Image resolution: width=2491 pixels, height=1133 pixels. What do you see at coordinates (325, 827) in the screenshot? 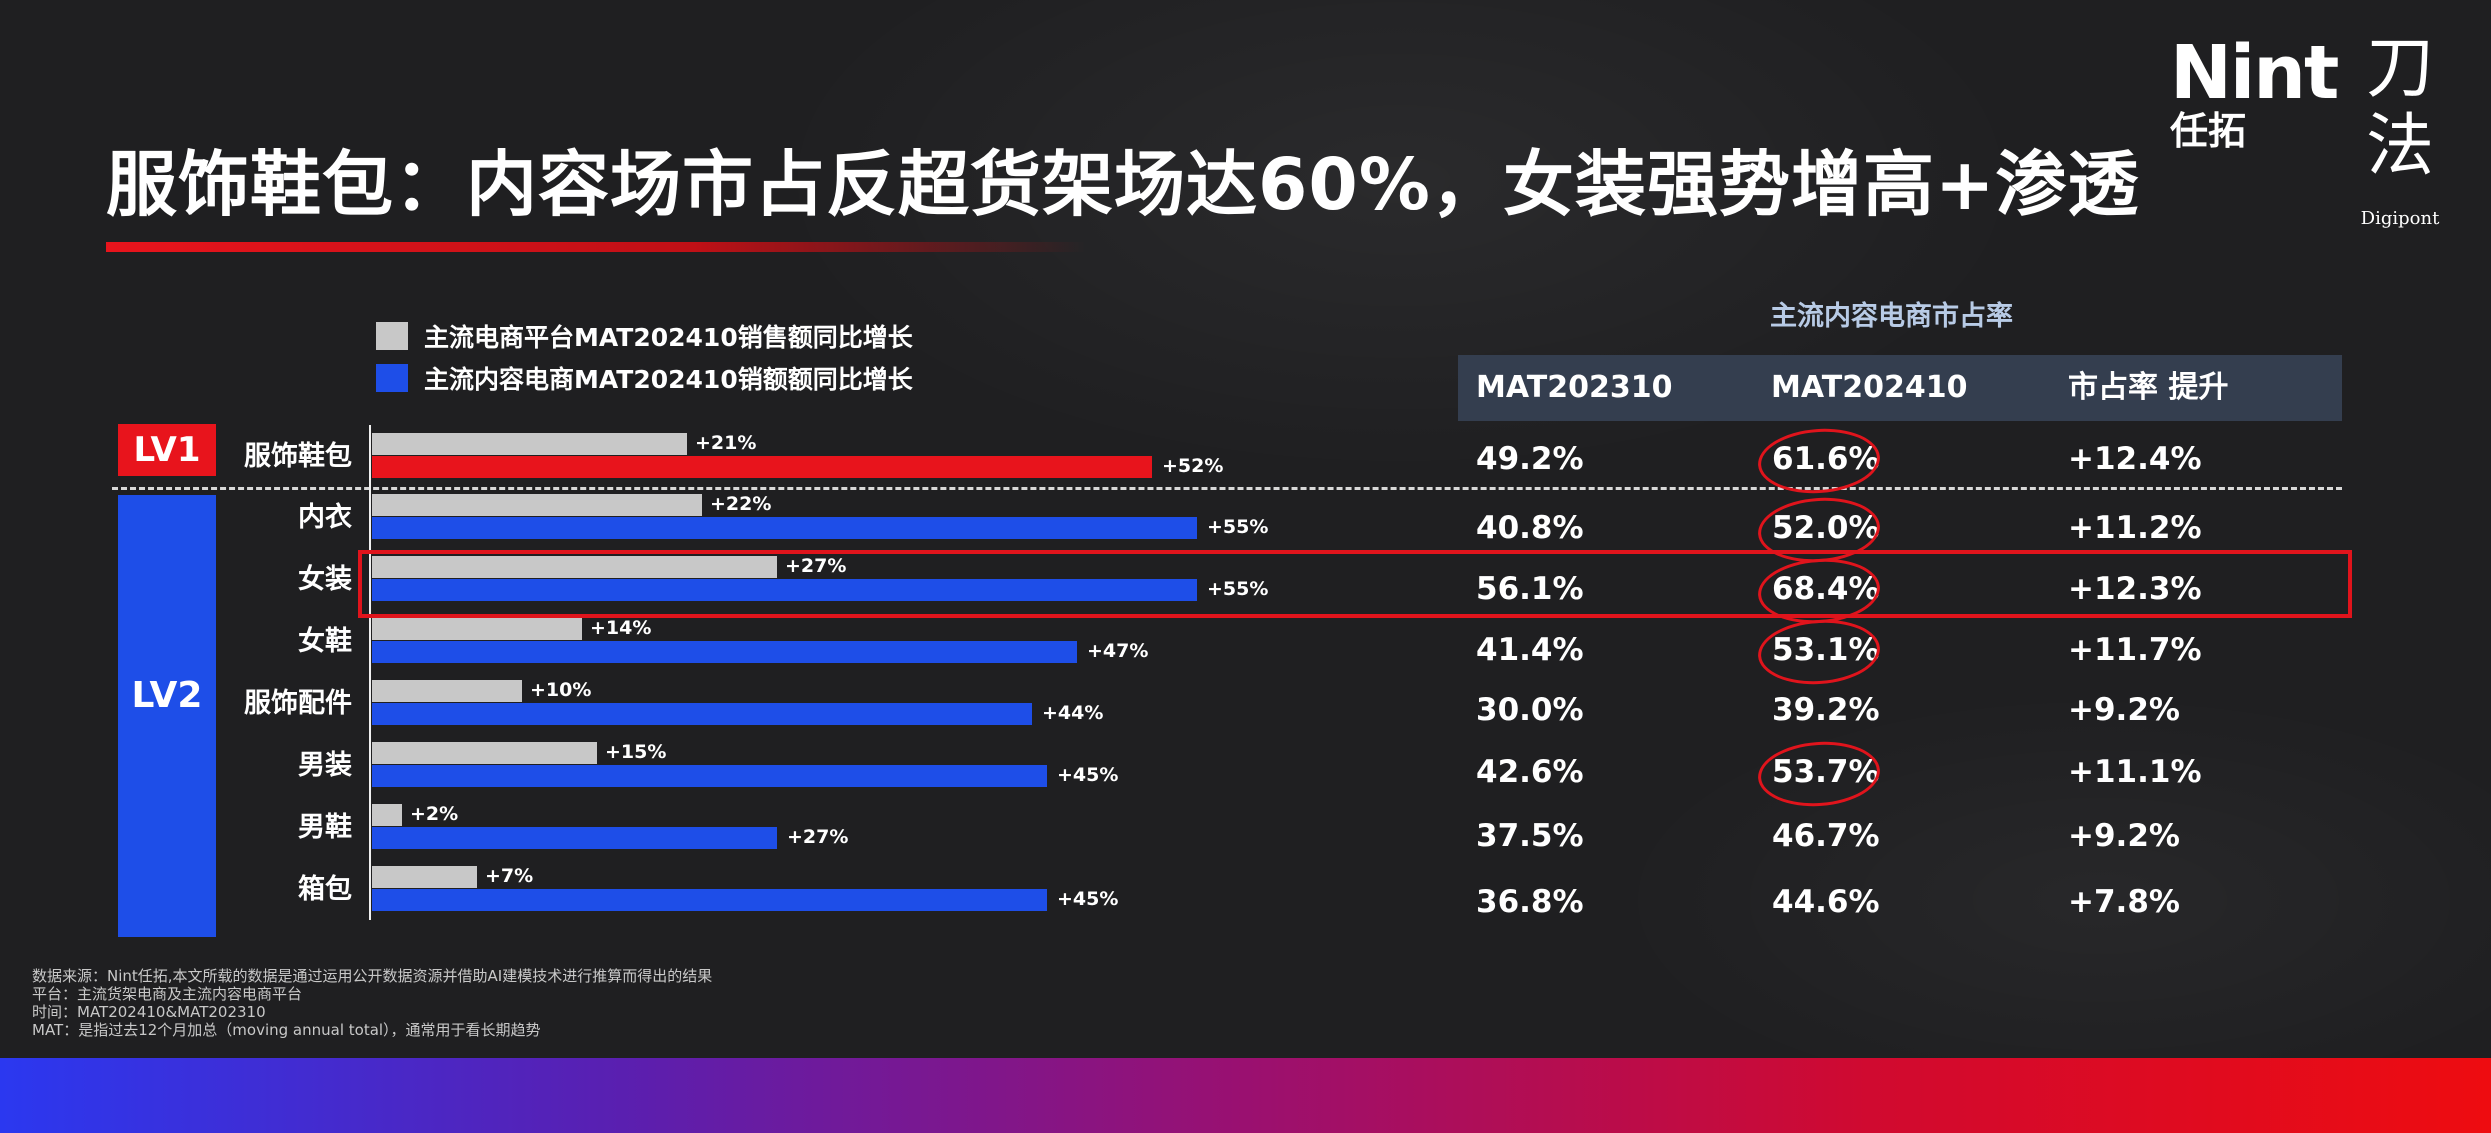
I see `category-label: 男鞋` at bounding box center [325, 827].